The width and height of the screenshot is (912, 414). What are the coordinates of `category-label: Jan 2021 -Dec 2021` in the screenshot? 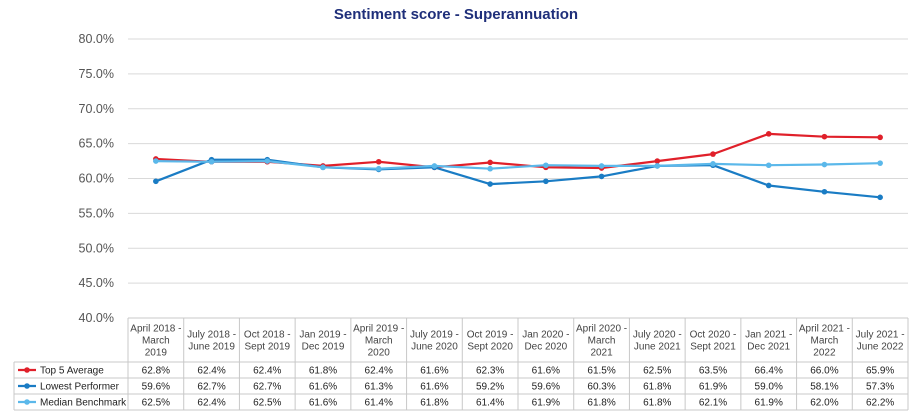 It's located at (768, 341).